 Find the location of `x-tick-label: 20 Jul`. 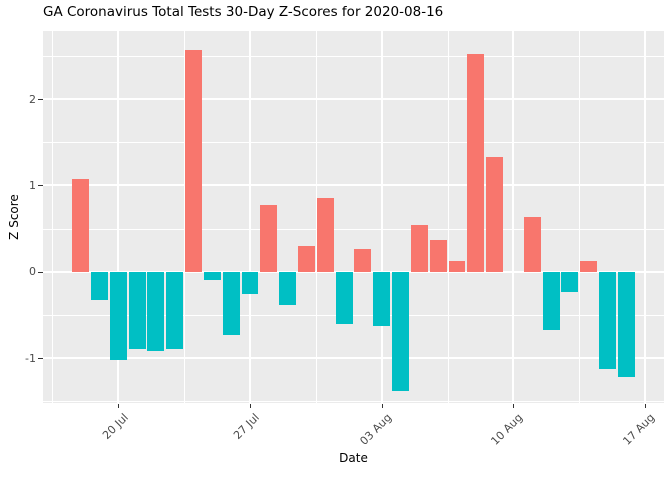

x-tick-label: 20 Jul is located at coordinates (115, 426).